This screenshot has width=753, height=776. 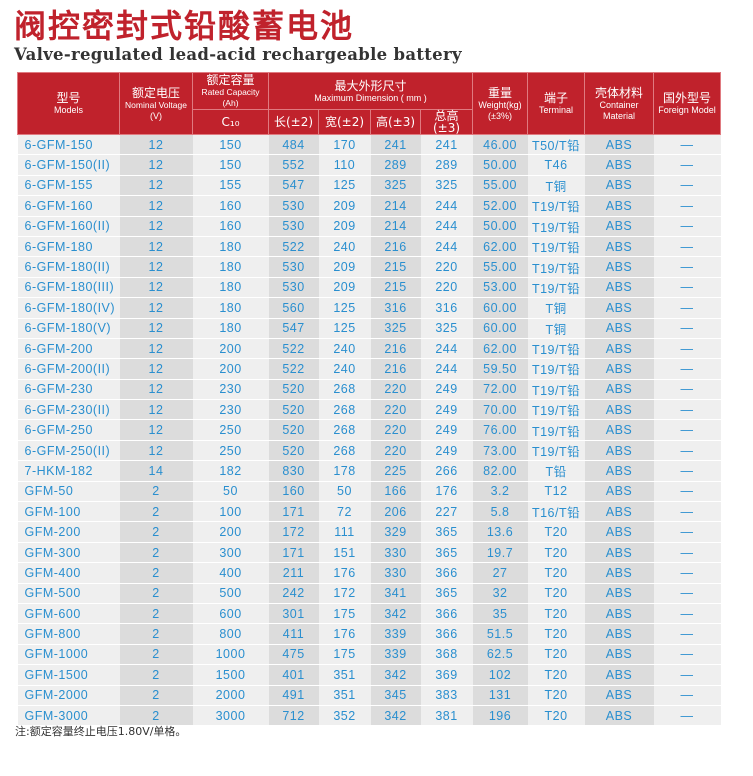 What do you see at coordinates (344, 165) in the screenshot?
I see `cell-width: 110` at bounding box center [344, 165].